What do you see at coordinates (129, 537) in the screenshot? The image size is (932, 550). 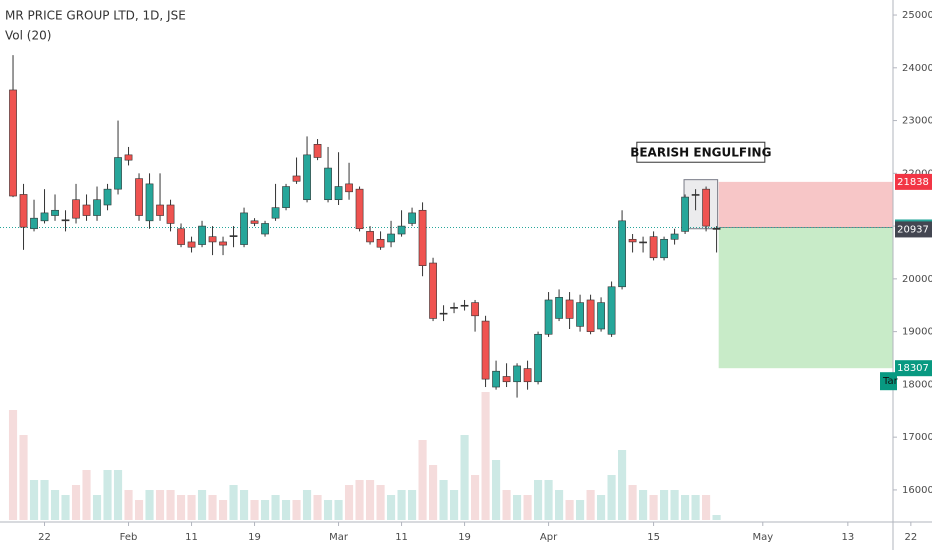 I see `x-tick-label: Feb` at bounding box center [129, 537].